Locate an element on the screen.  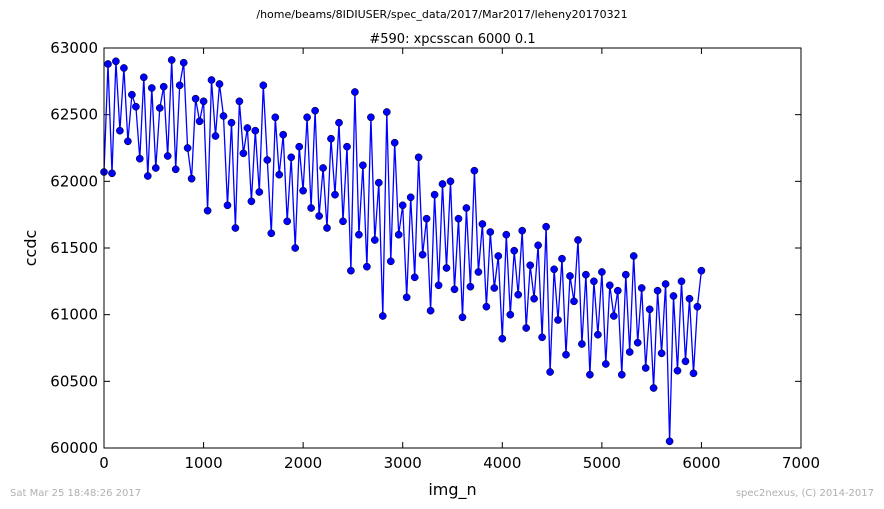
y-tick-label: 61000 is located at coordinates (74, 315).